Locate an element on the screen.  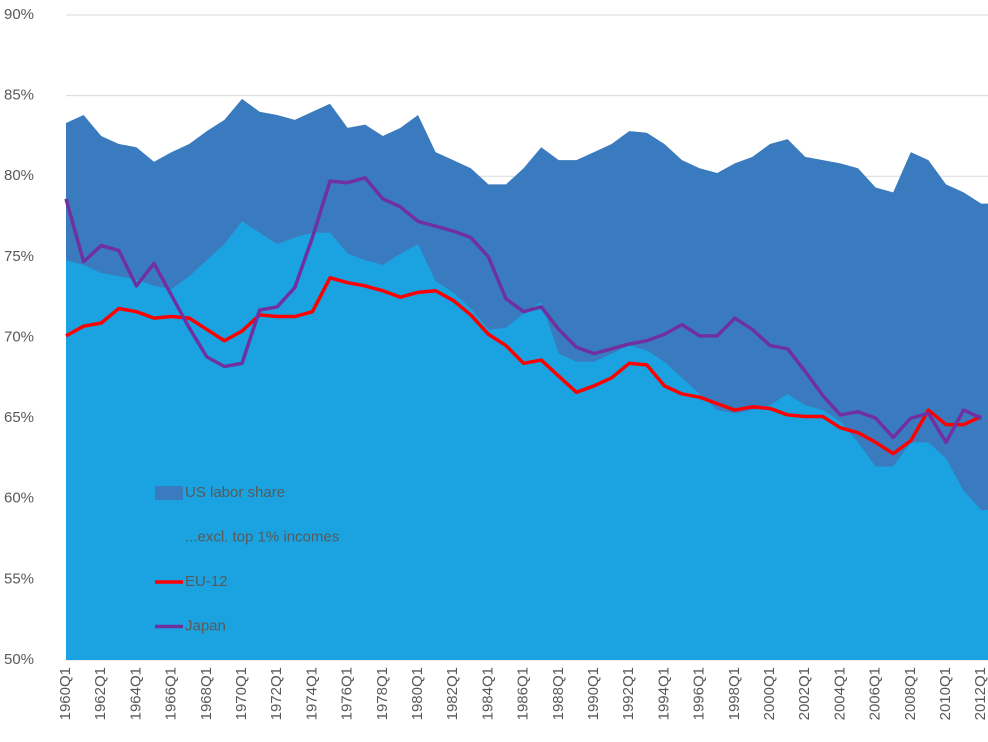
x-tick-label: 1962Q1 is located at coordinates (100, 693).